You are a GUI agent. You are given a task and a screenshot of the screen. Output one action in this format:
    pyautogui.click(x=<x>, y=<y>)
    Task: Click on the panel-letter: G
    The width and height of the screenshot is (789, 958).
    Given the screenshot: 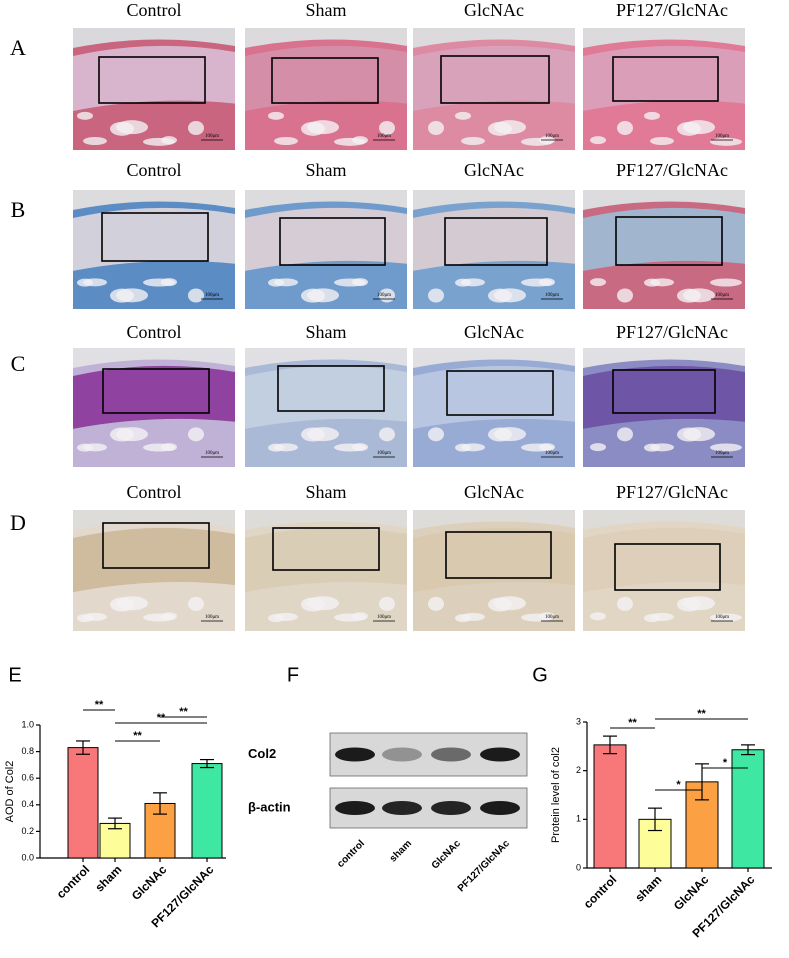 What is the action you would take?
    pyautogui.click(x=540, y=675)
    